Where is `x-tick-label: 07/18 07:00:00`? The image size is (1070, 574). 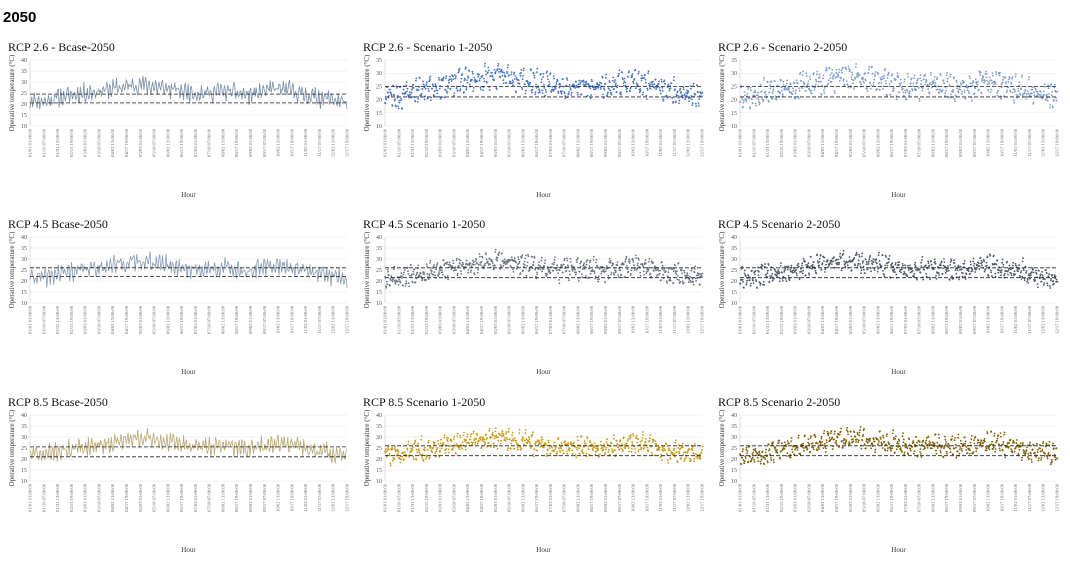
x-tick-label: 07/18 07:00:00 is located at coordinates (564, 319).